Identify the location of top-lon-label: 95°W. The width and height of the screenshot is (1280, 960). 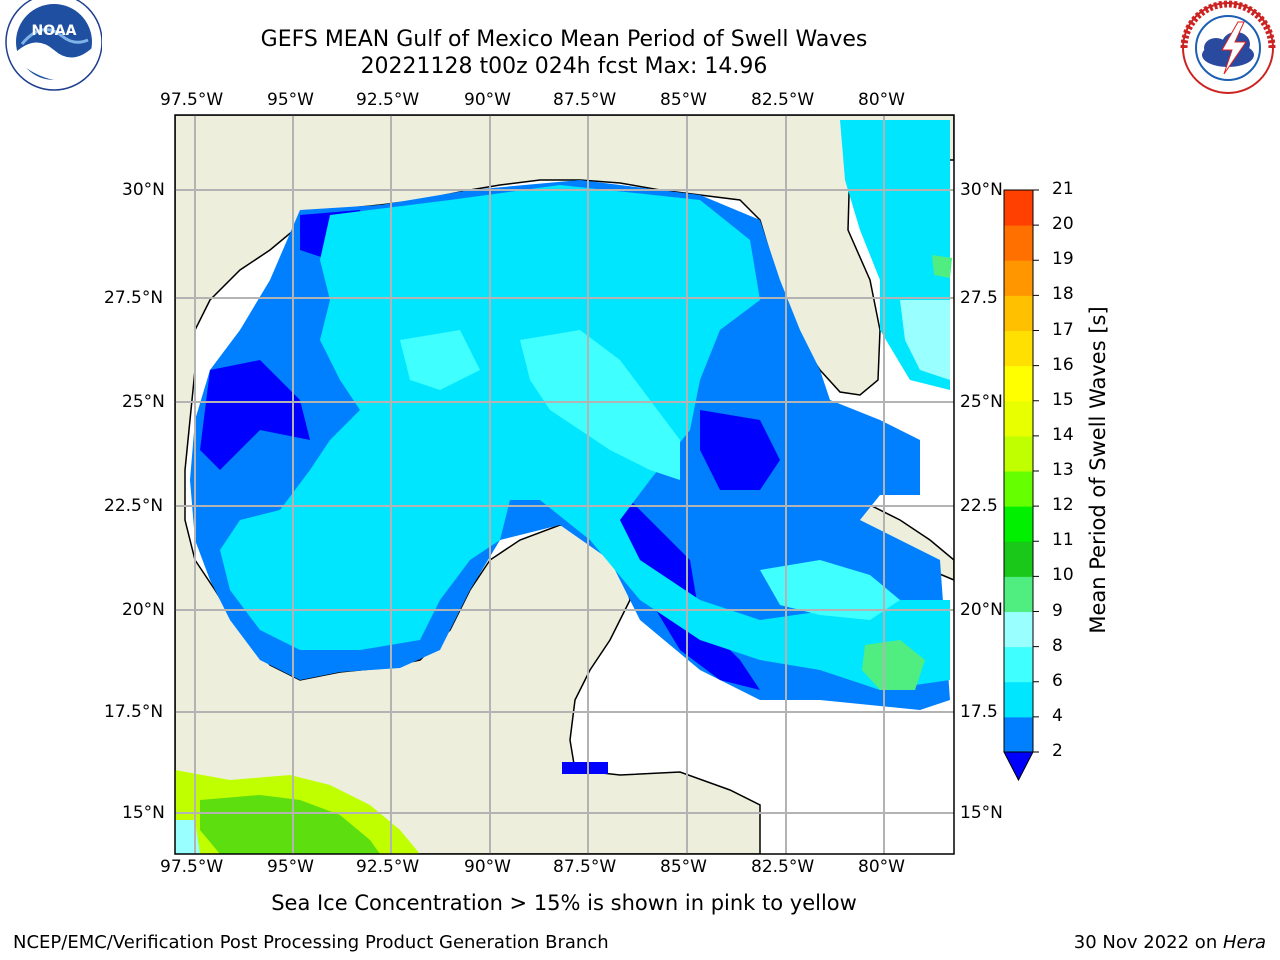
(290, 100).